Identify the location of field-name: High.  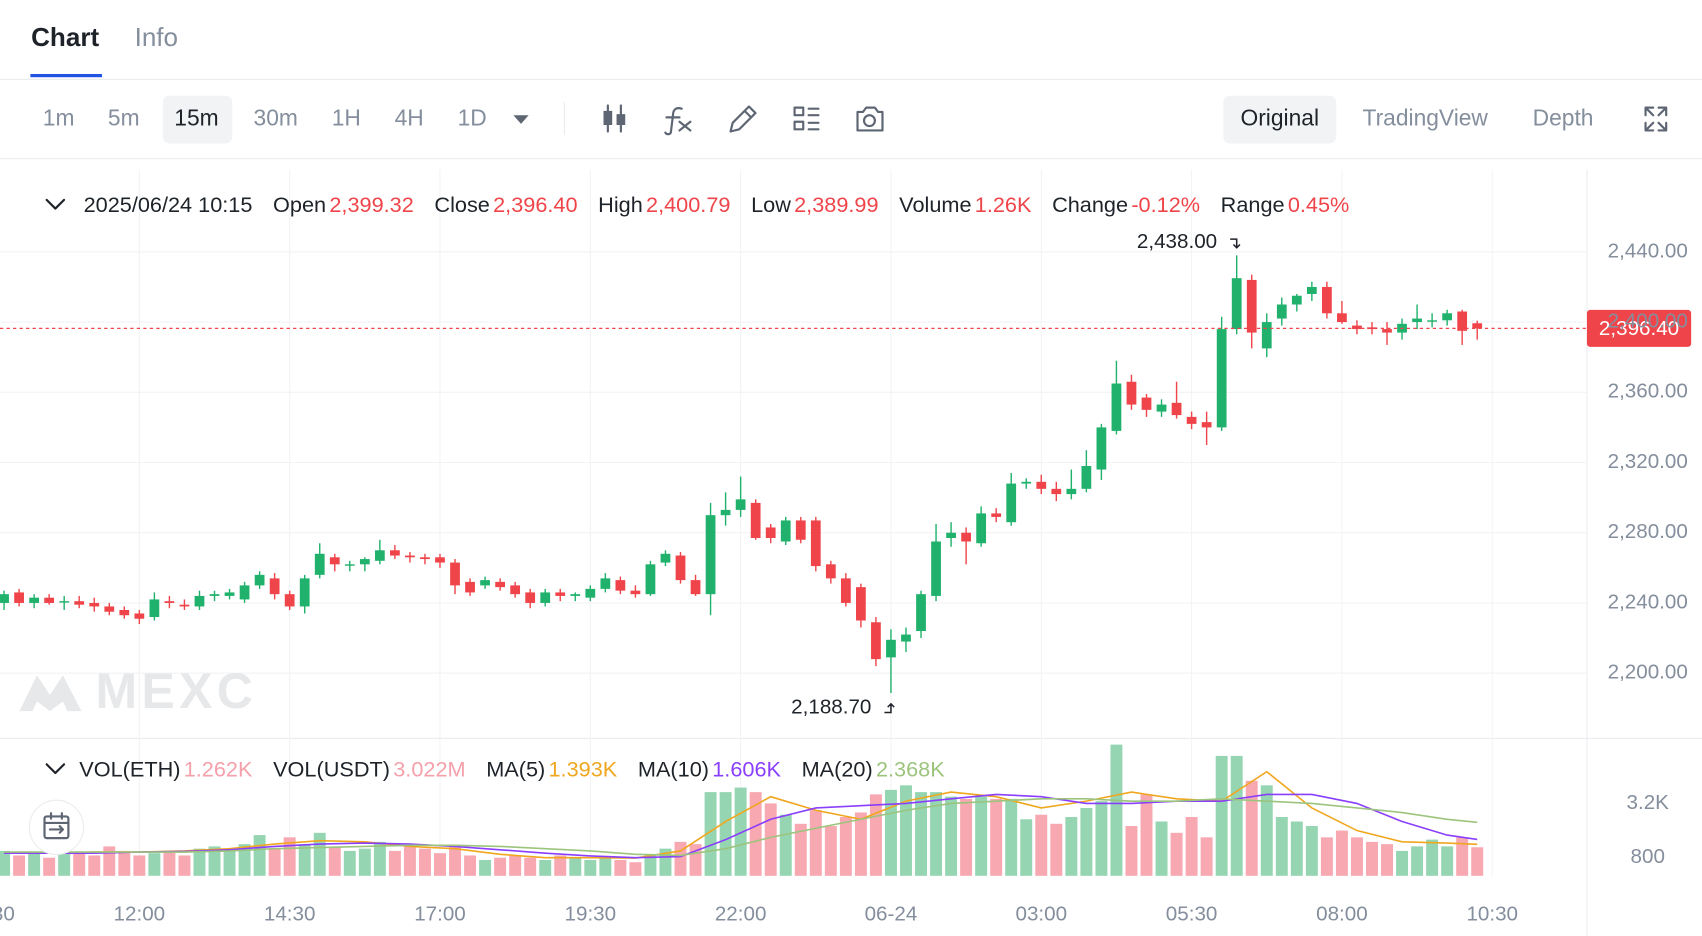
(620, 204).